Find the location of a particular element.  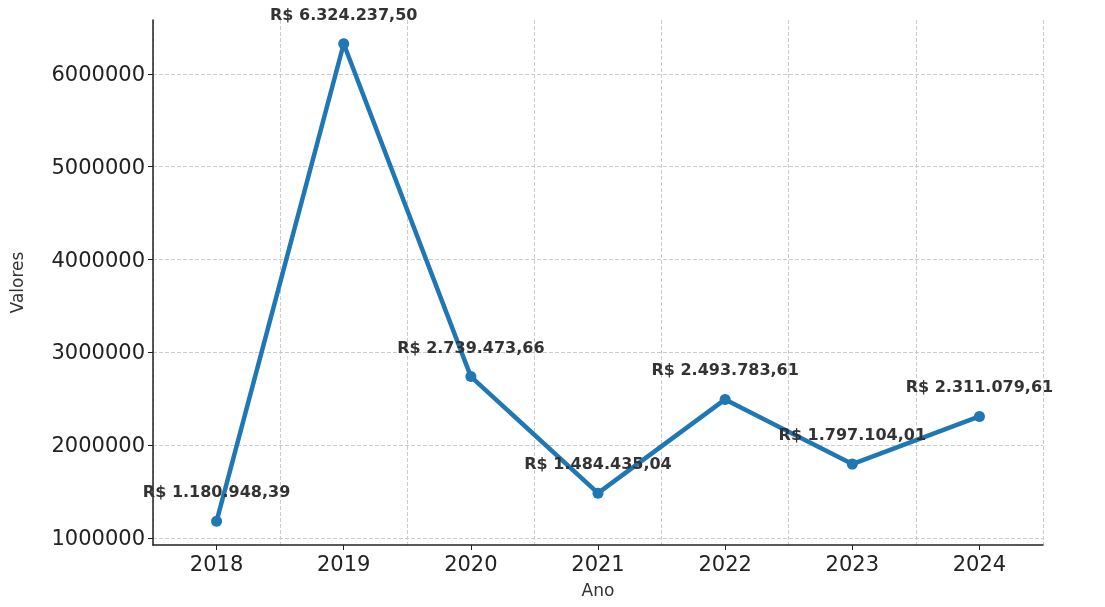

x-tick-label: 2024 is located at coordinates (979, 563).